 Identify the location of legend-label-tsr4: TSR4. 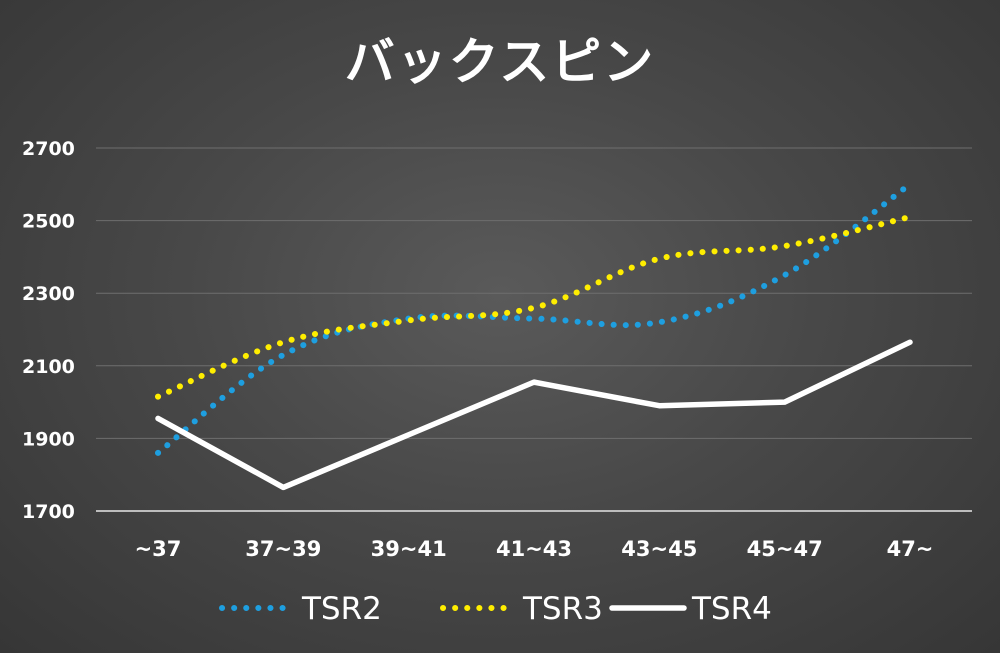
(731, 609).